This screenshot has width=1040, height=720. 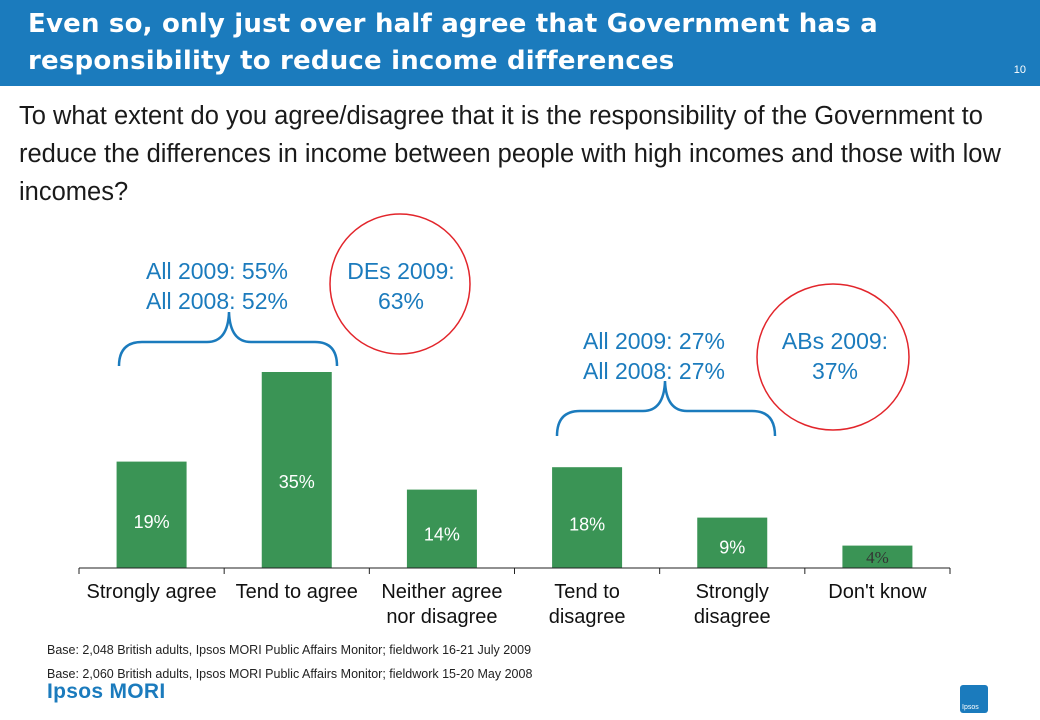 What do you see at coordinates (970, 707) in the screenshot?
I see `ipsos-badge-text: Ipsos` at bounding box center [970, 707].